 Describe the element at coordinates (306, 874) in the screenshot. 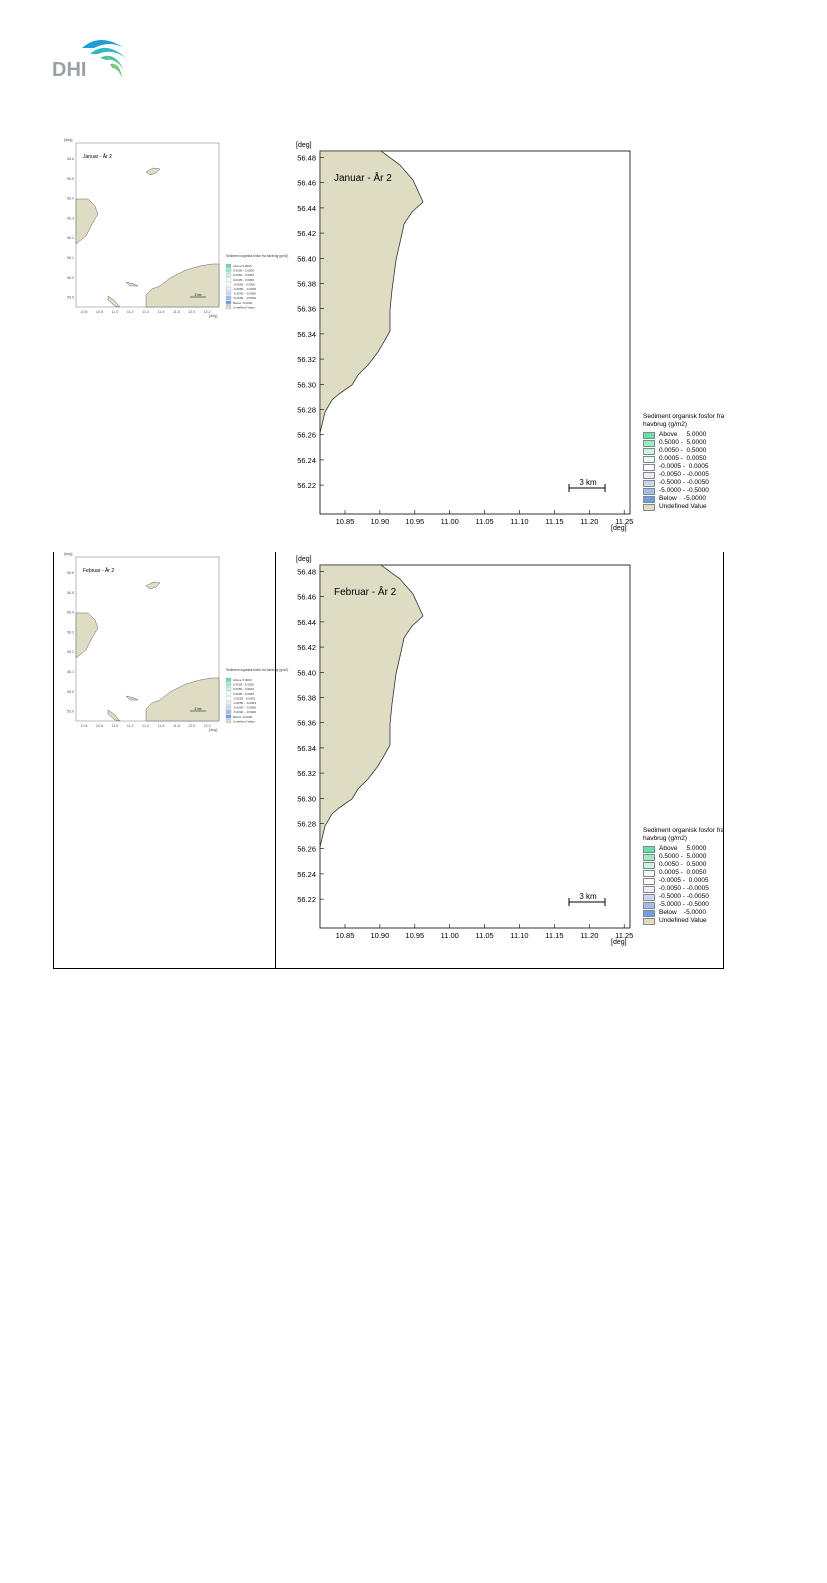

I see `y-tick-label: 56.24` at that location.